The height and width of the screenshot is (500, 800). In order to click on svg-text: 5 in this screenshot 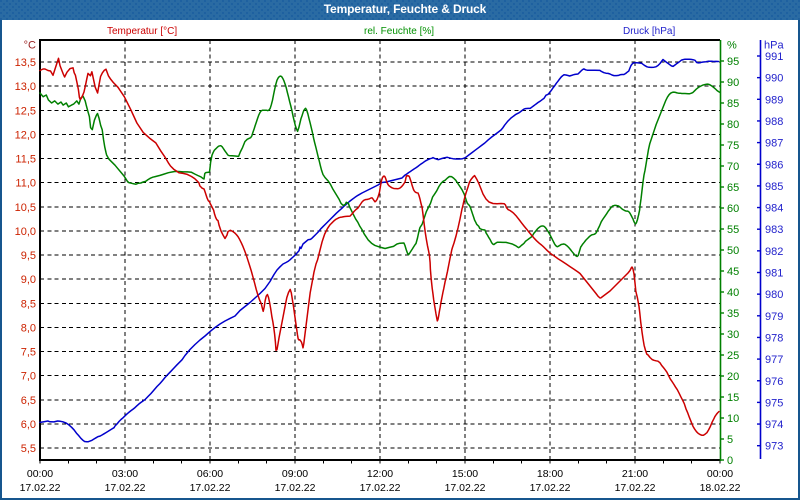, I will do `click(730, 440)`.